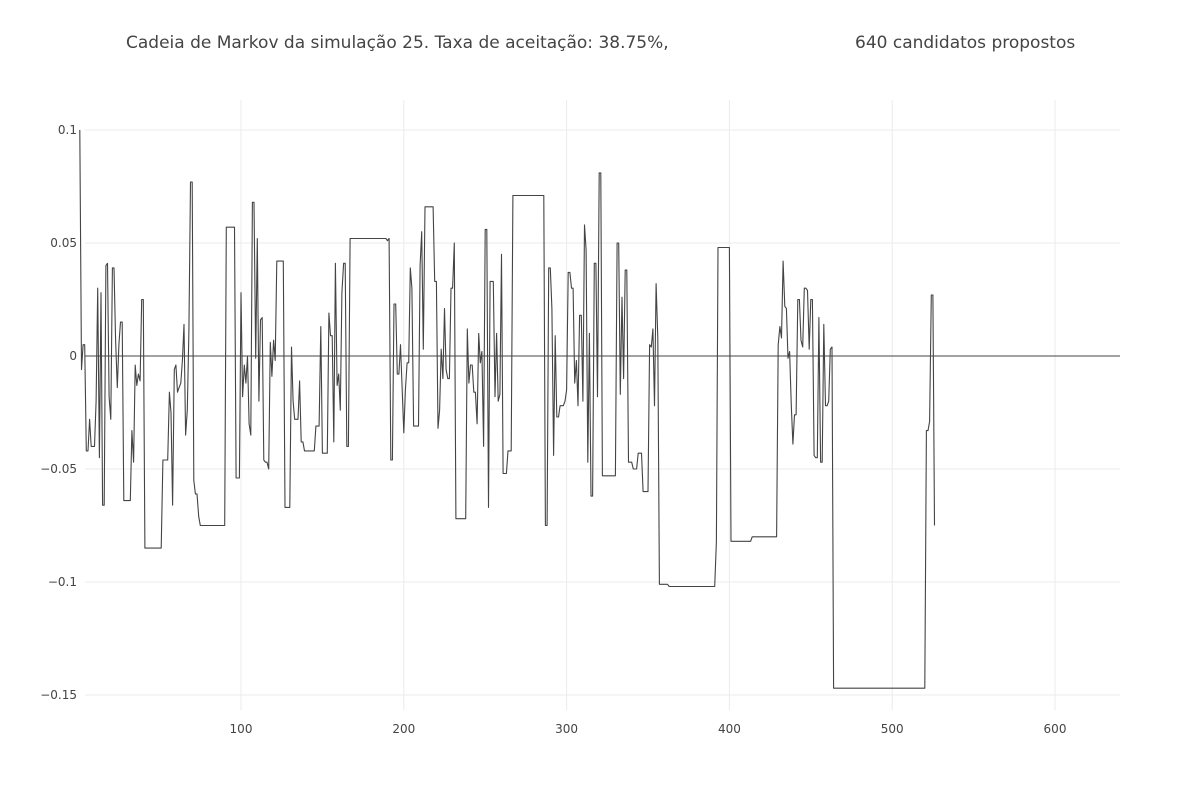 Image resolution: width=1200 pixels, height=804 pixels. What do you see at coordinates (58, 469) in the screenshot?
I see `y-tick-label: −0.05` at bounding box center [58, 469].